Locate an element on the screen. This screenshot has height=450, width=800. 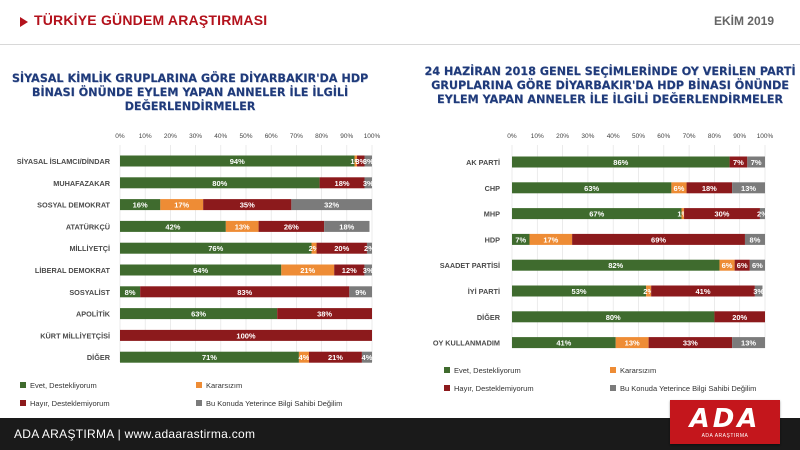
x-tick-label: 60% is located at coordinates (271, 136).